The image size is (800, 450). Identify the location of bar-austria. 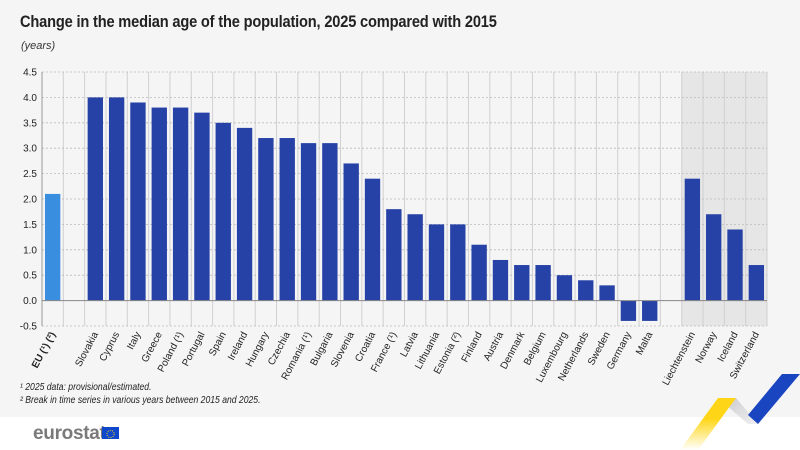
(500, 280).